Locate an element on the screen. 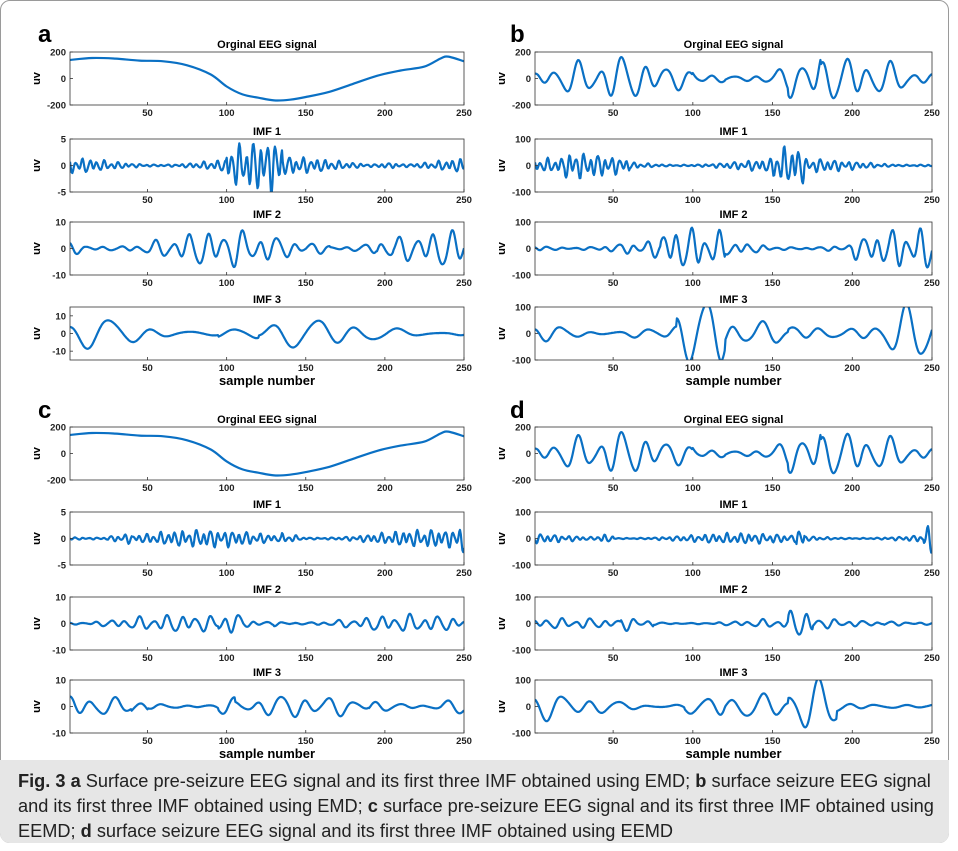 The width and height of the screenshot is (958, 851). y-tick-label: -200 is located at coordinates (56, 481).